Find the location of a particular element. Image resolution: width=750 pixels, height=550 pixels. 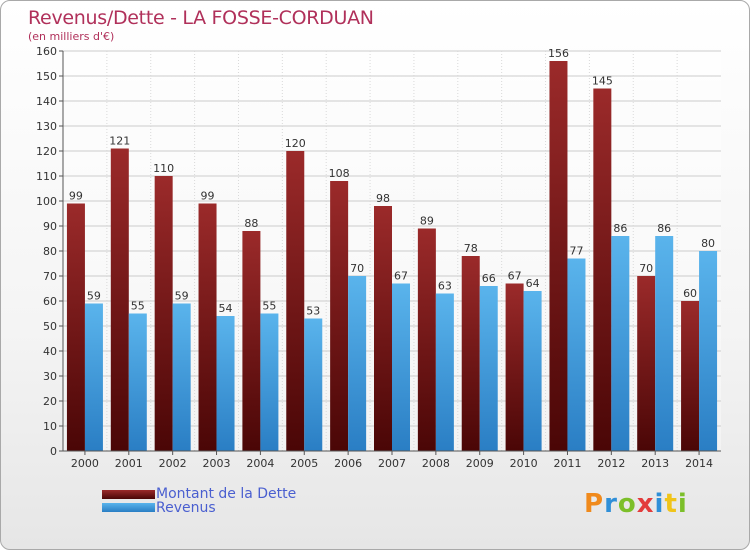

data-label-debt: 156 is located at coordinates (558, 53).